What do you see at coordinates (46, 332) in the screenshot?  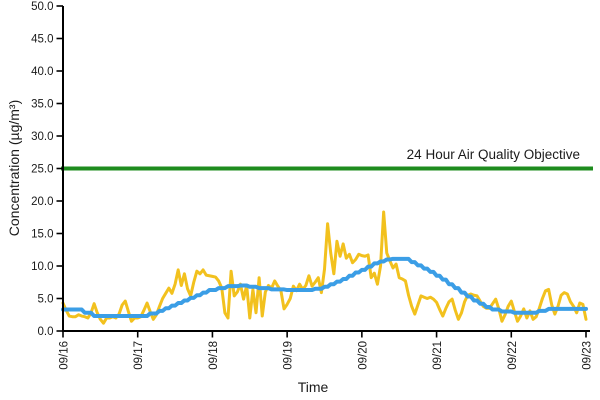 I see `y-tick-label: 0.0` at bounding box center [46, 332].